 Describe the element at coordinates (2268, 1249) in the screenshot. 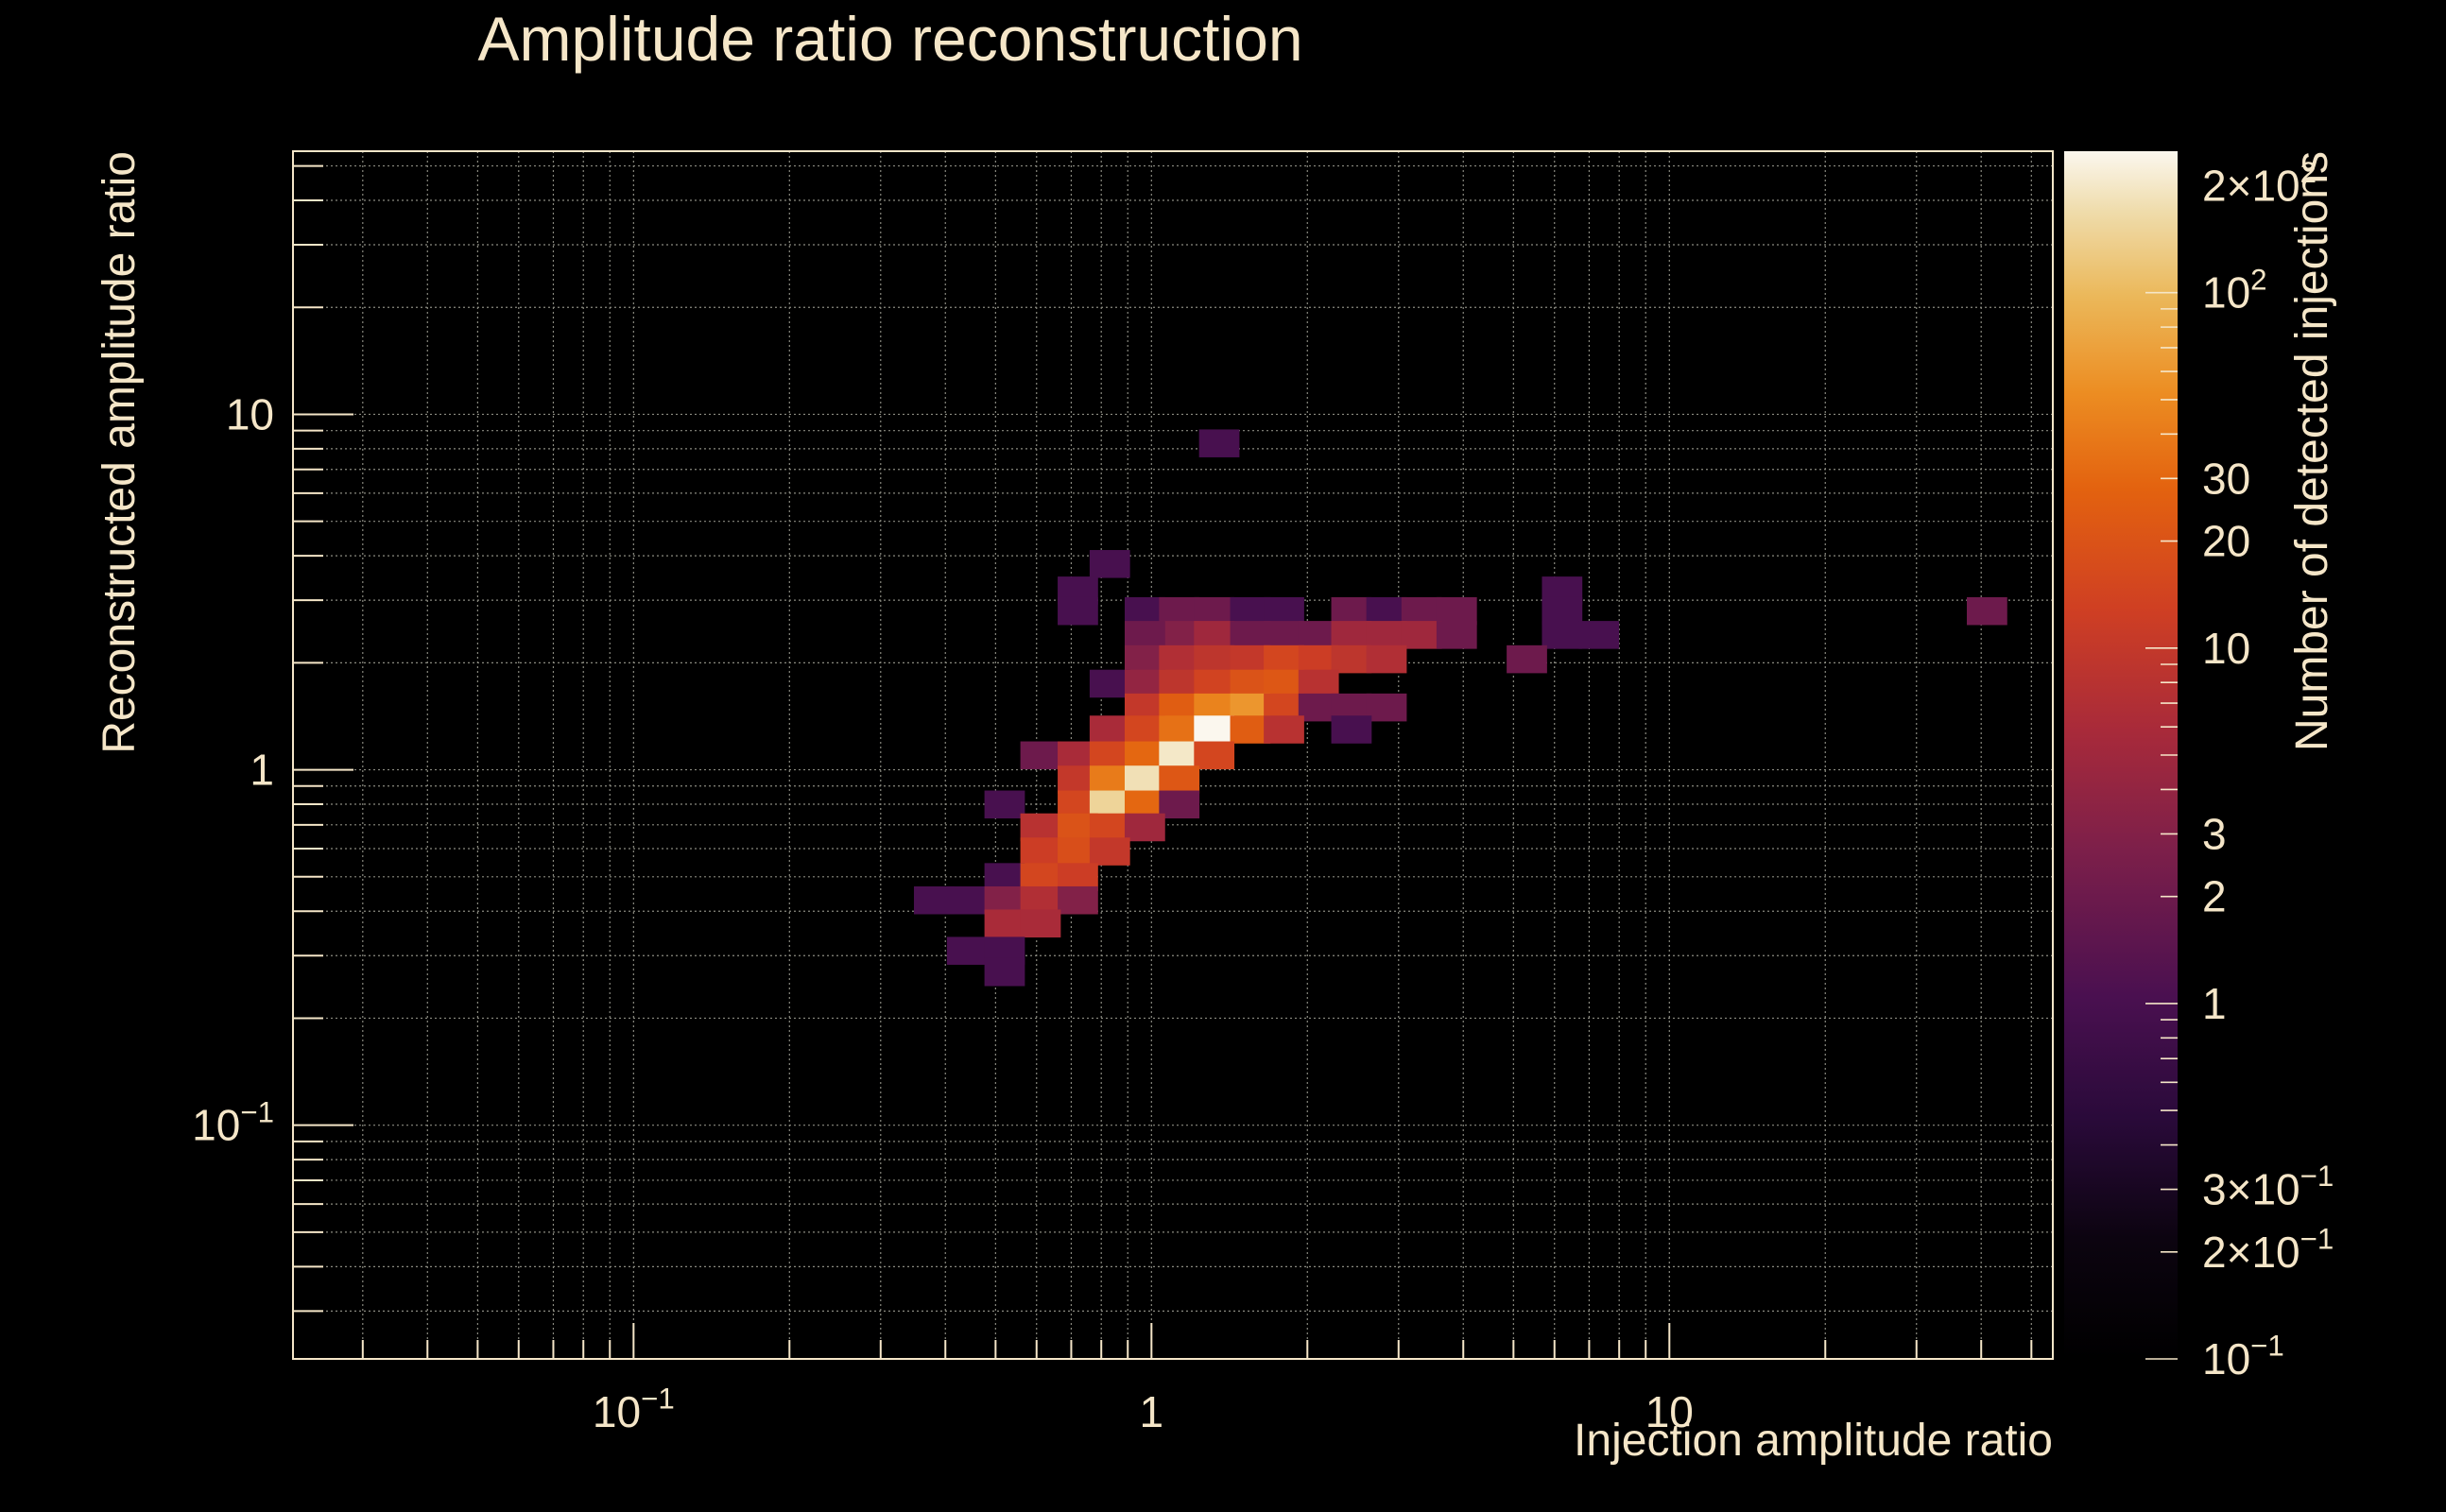

I see `colorbar-tick-label: 2×10⁻¹` at that location.